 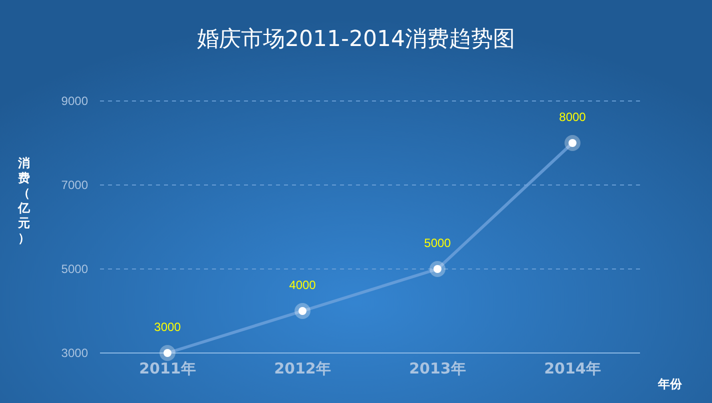 I want to click on chart-title: 婚庆市场2011-2014消费趋势图, so click(x=356, y=39).